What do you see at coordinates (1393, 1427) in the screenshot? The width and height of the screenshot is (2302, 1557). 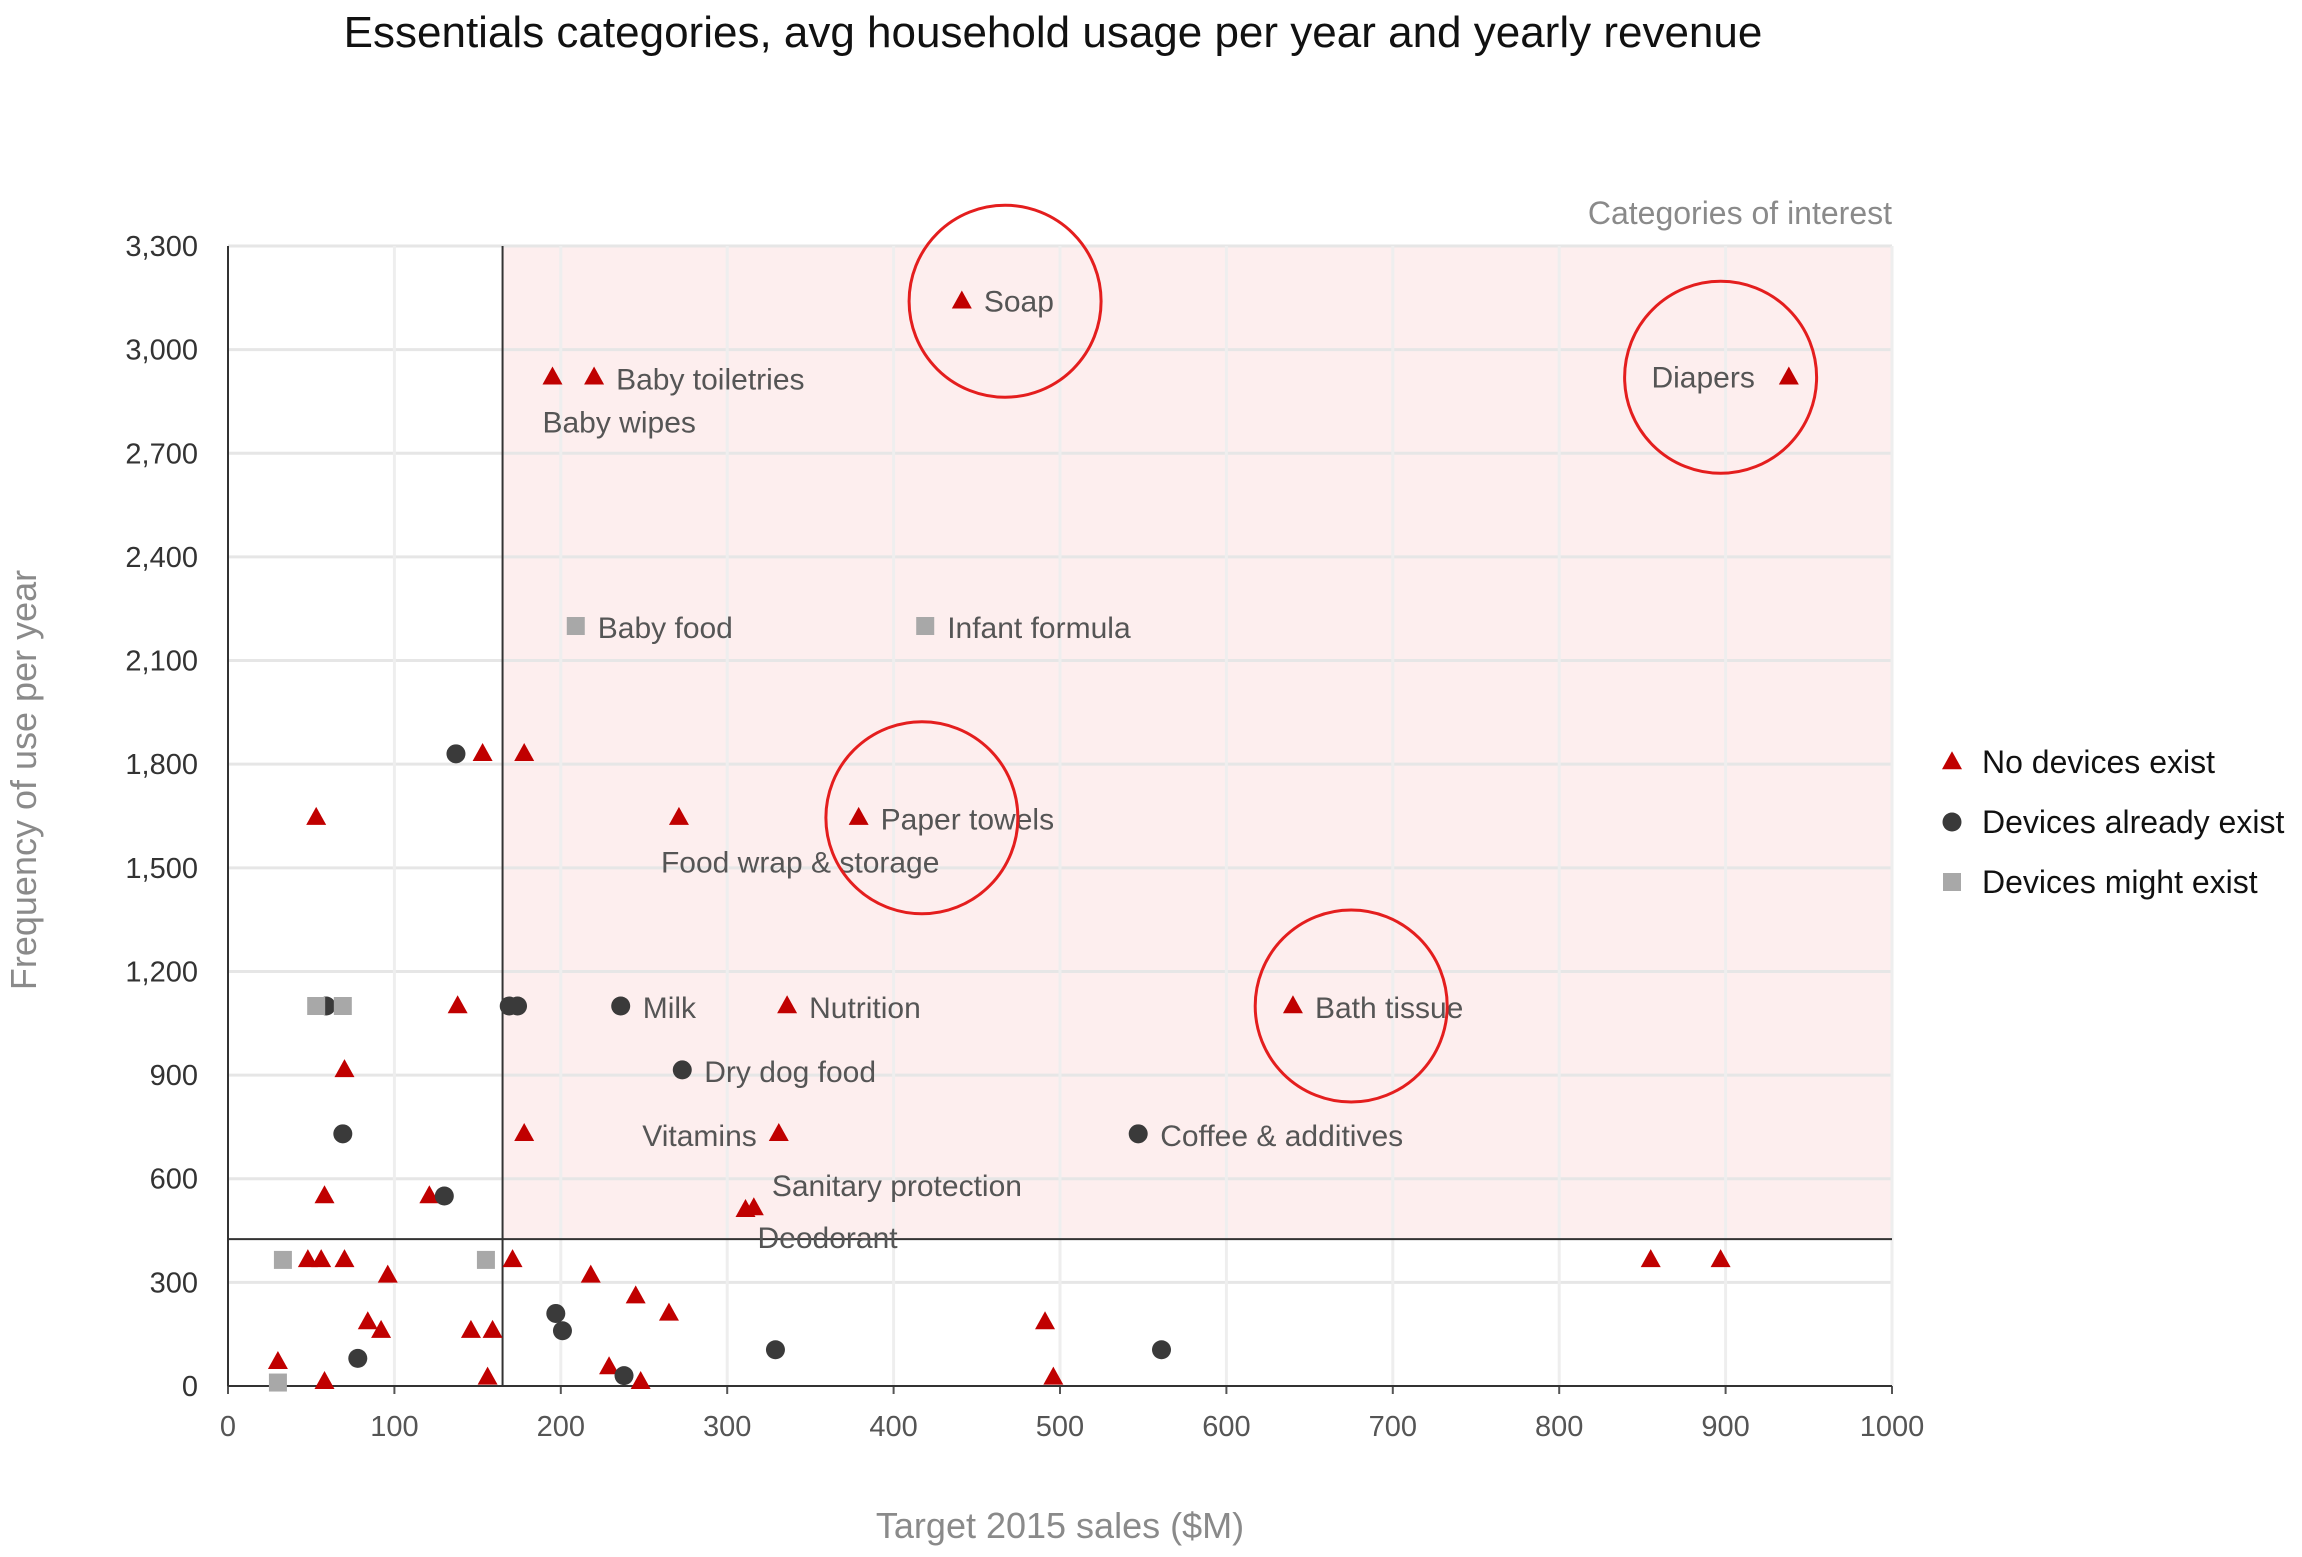 I see `x-tick-label: 700` at bounding box center [1393, 1427].